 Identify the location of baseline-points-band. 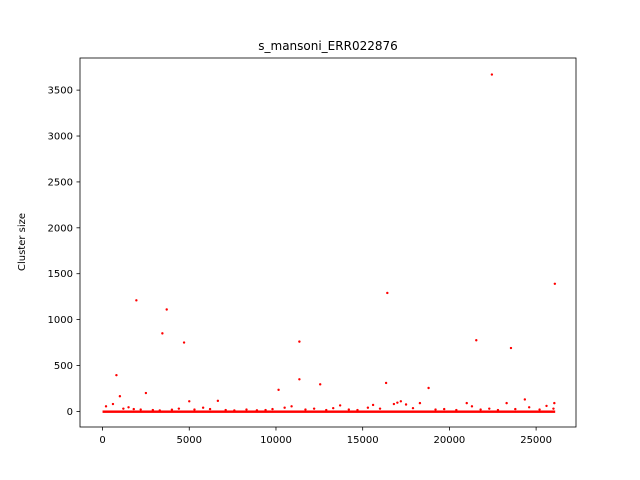
(329, 411).